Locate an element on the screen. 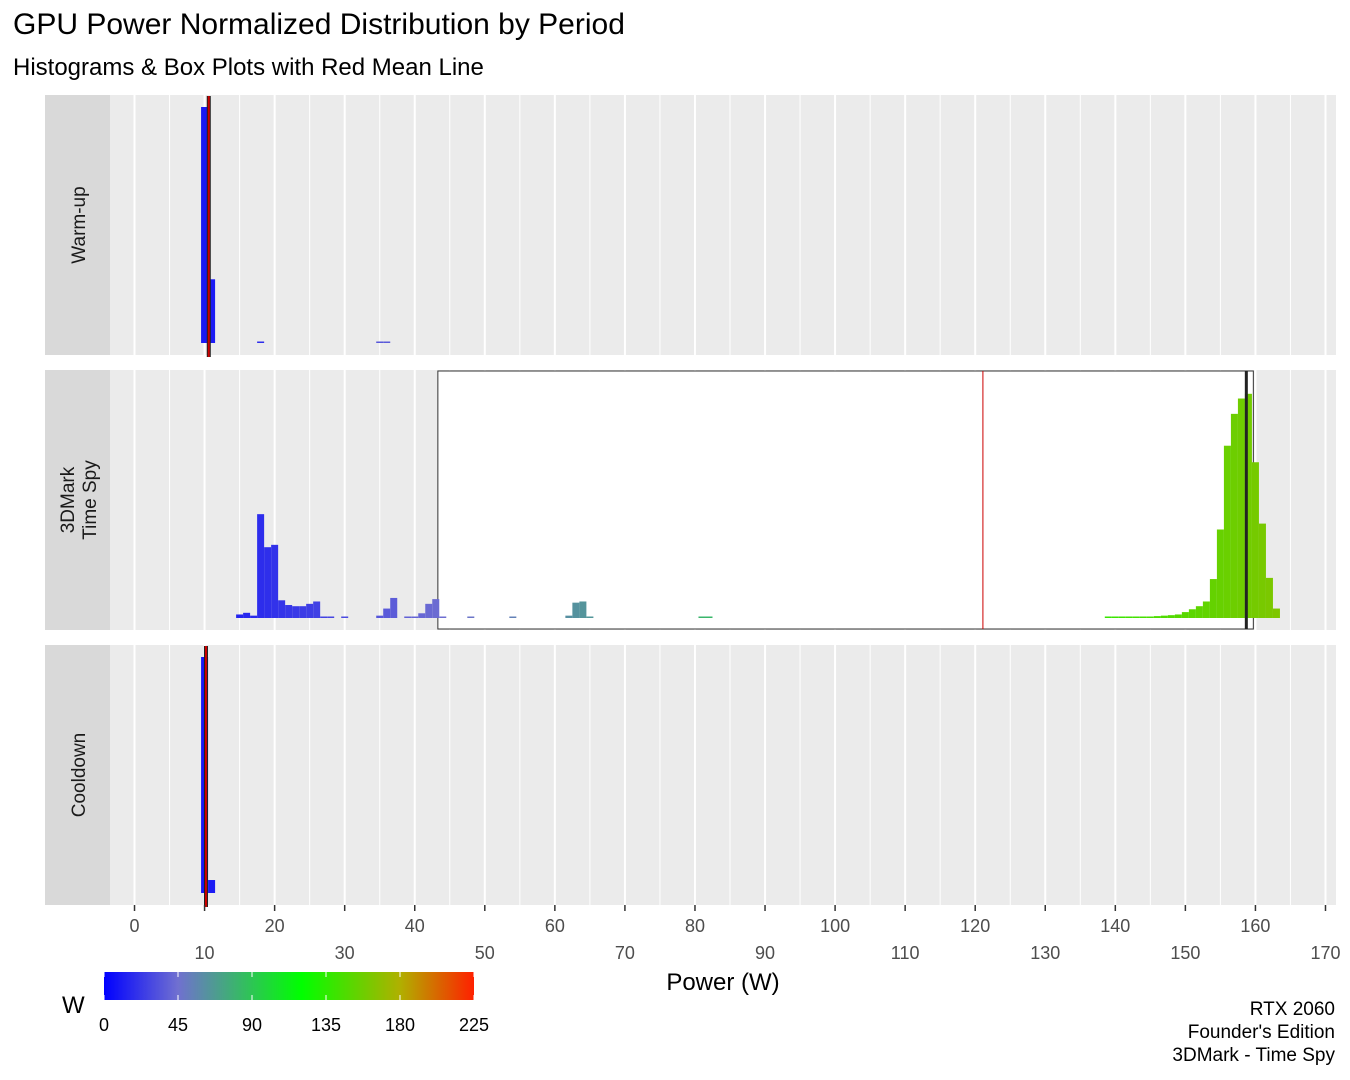  x-tick-label: 0 is located at coordinates (135, 926).